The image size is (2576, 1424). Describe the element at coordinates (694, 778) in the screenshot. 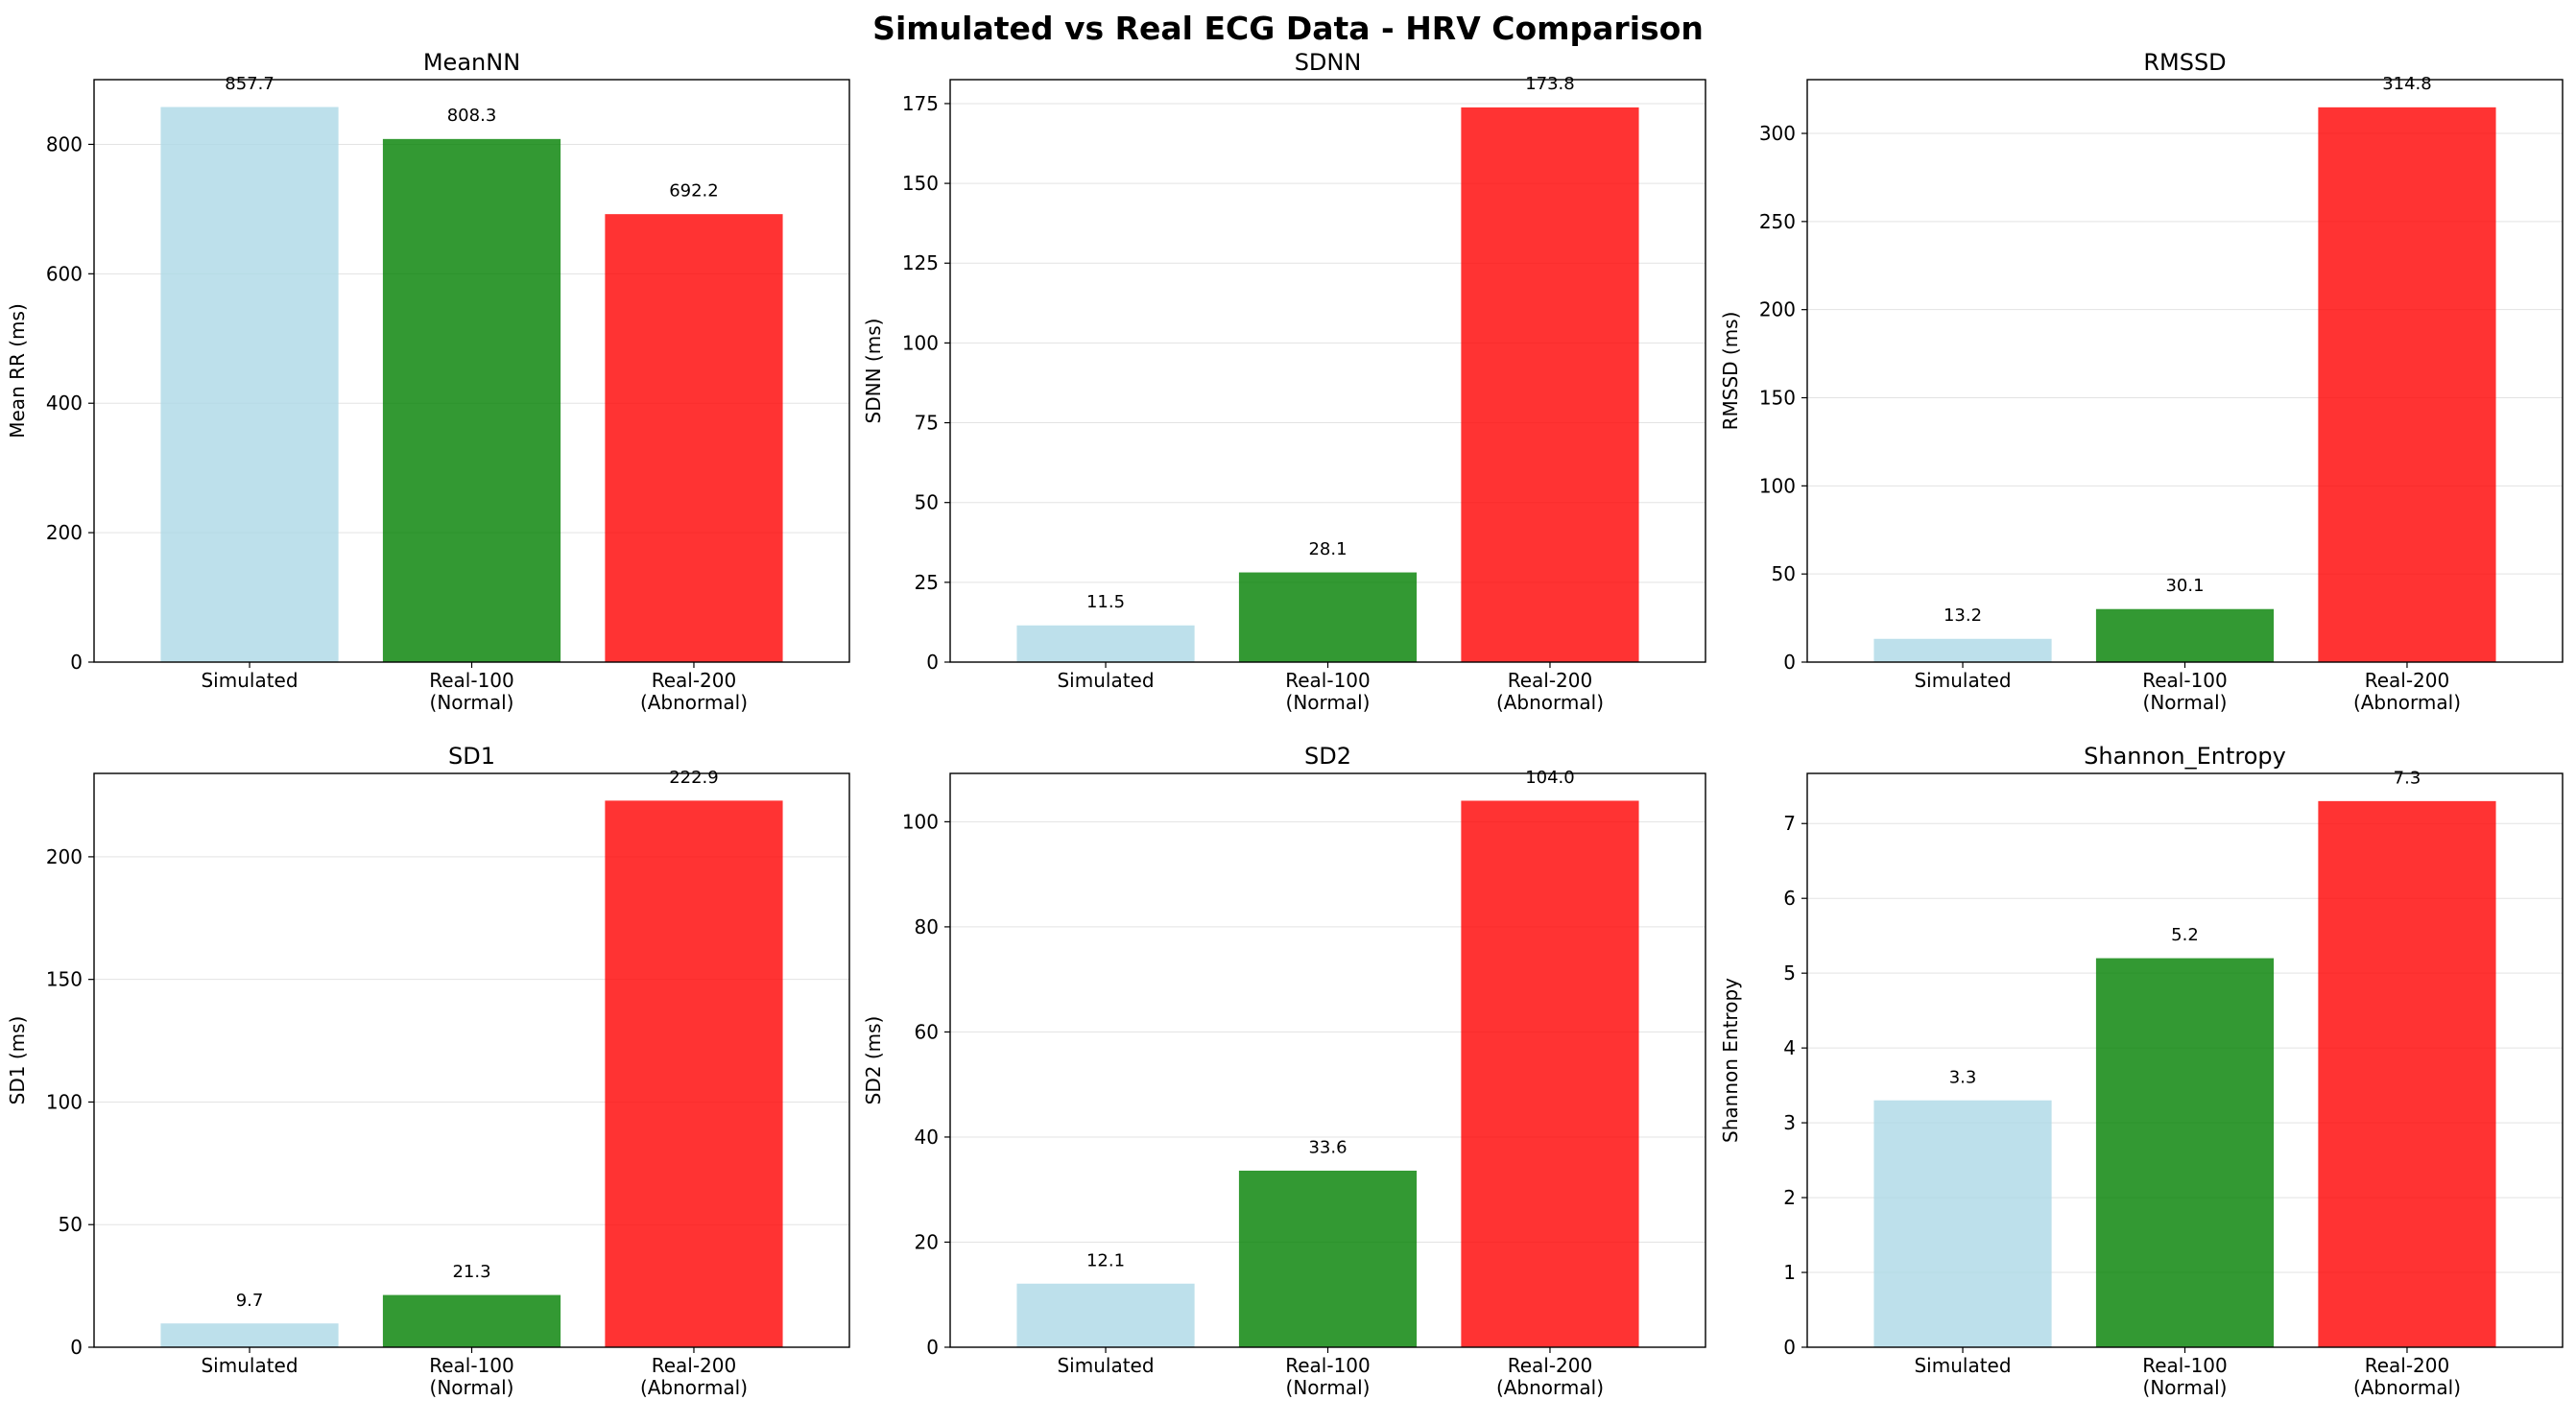

I see `data-label-real-200: 222.9` at that location.